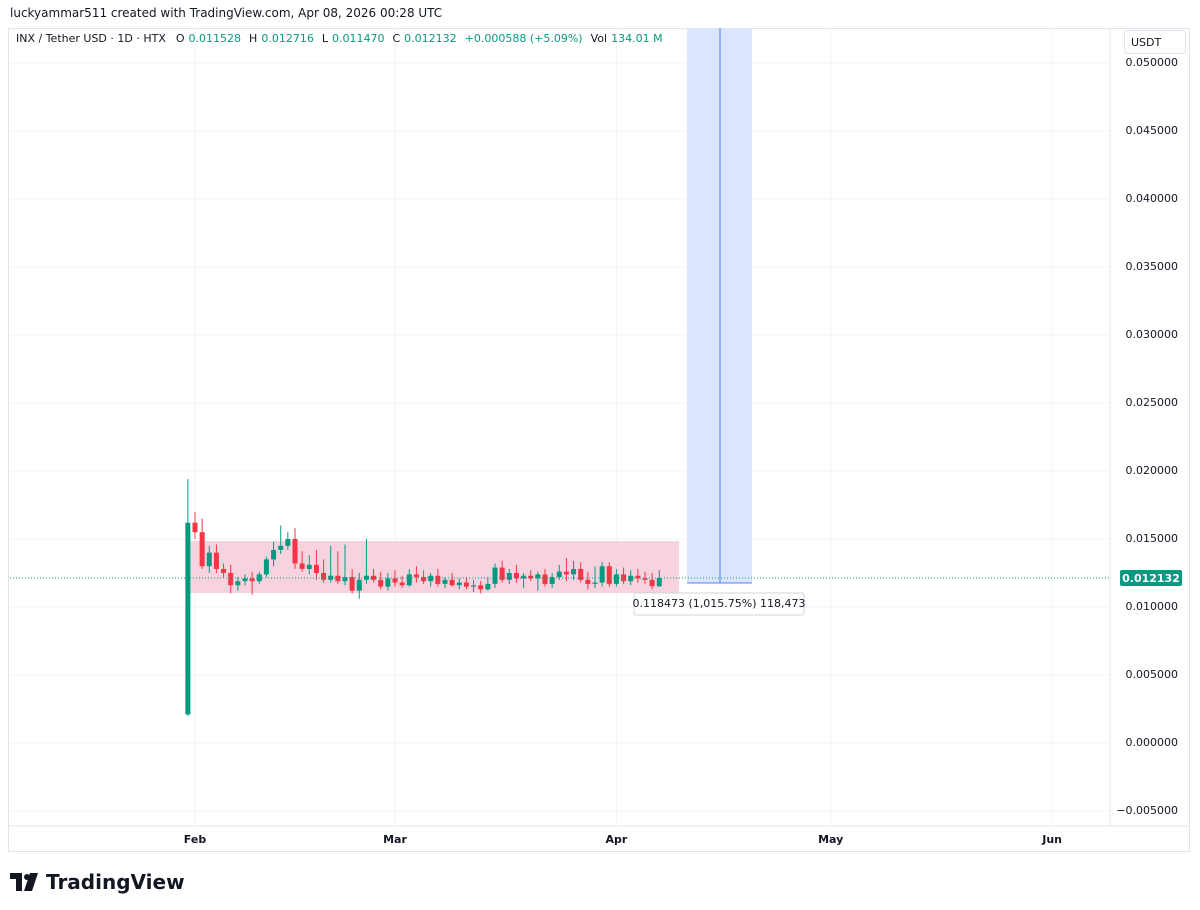 Image resolution: width=1200 pixels, height=910 pixels. What do you see at coordinates (91, 38) in the screenshot?
I see `symbol: INX / Tether USD · 1D · HTX` at bounding box center [91, 38].